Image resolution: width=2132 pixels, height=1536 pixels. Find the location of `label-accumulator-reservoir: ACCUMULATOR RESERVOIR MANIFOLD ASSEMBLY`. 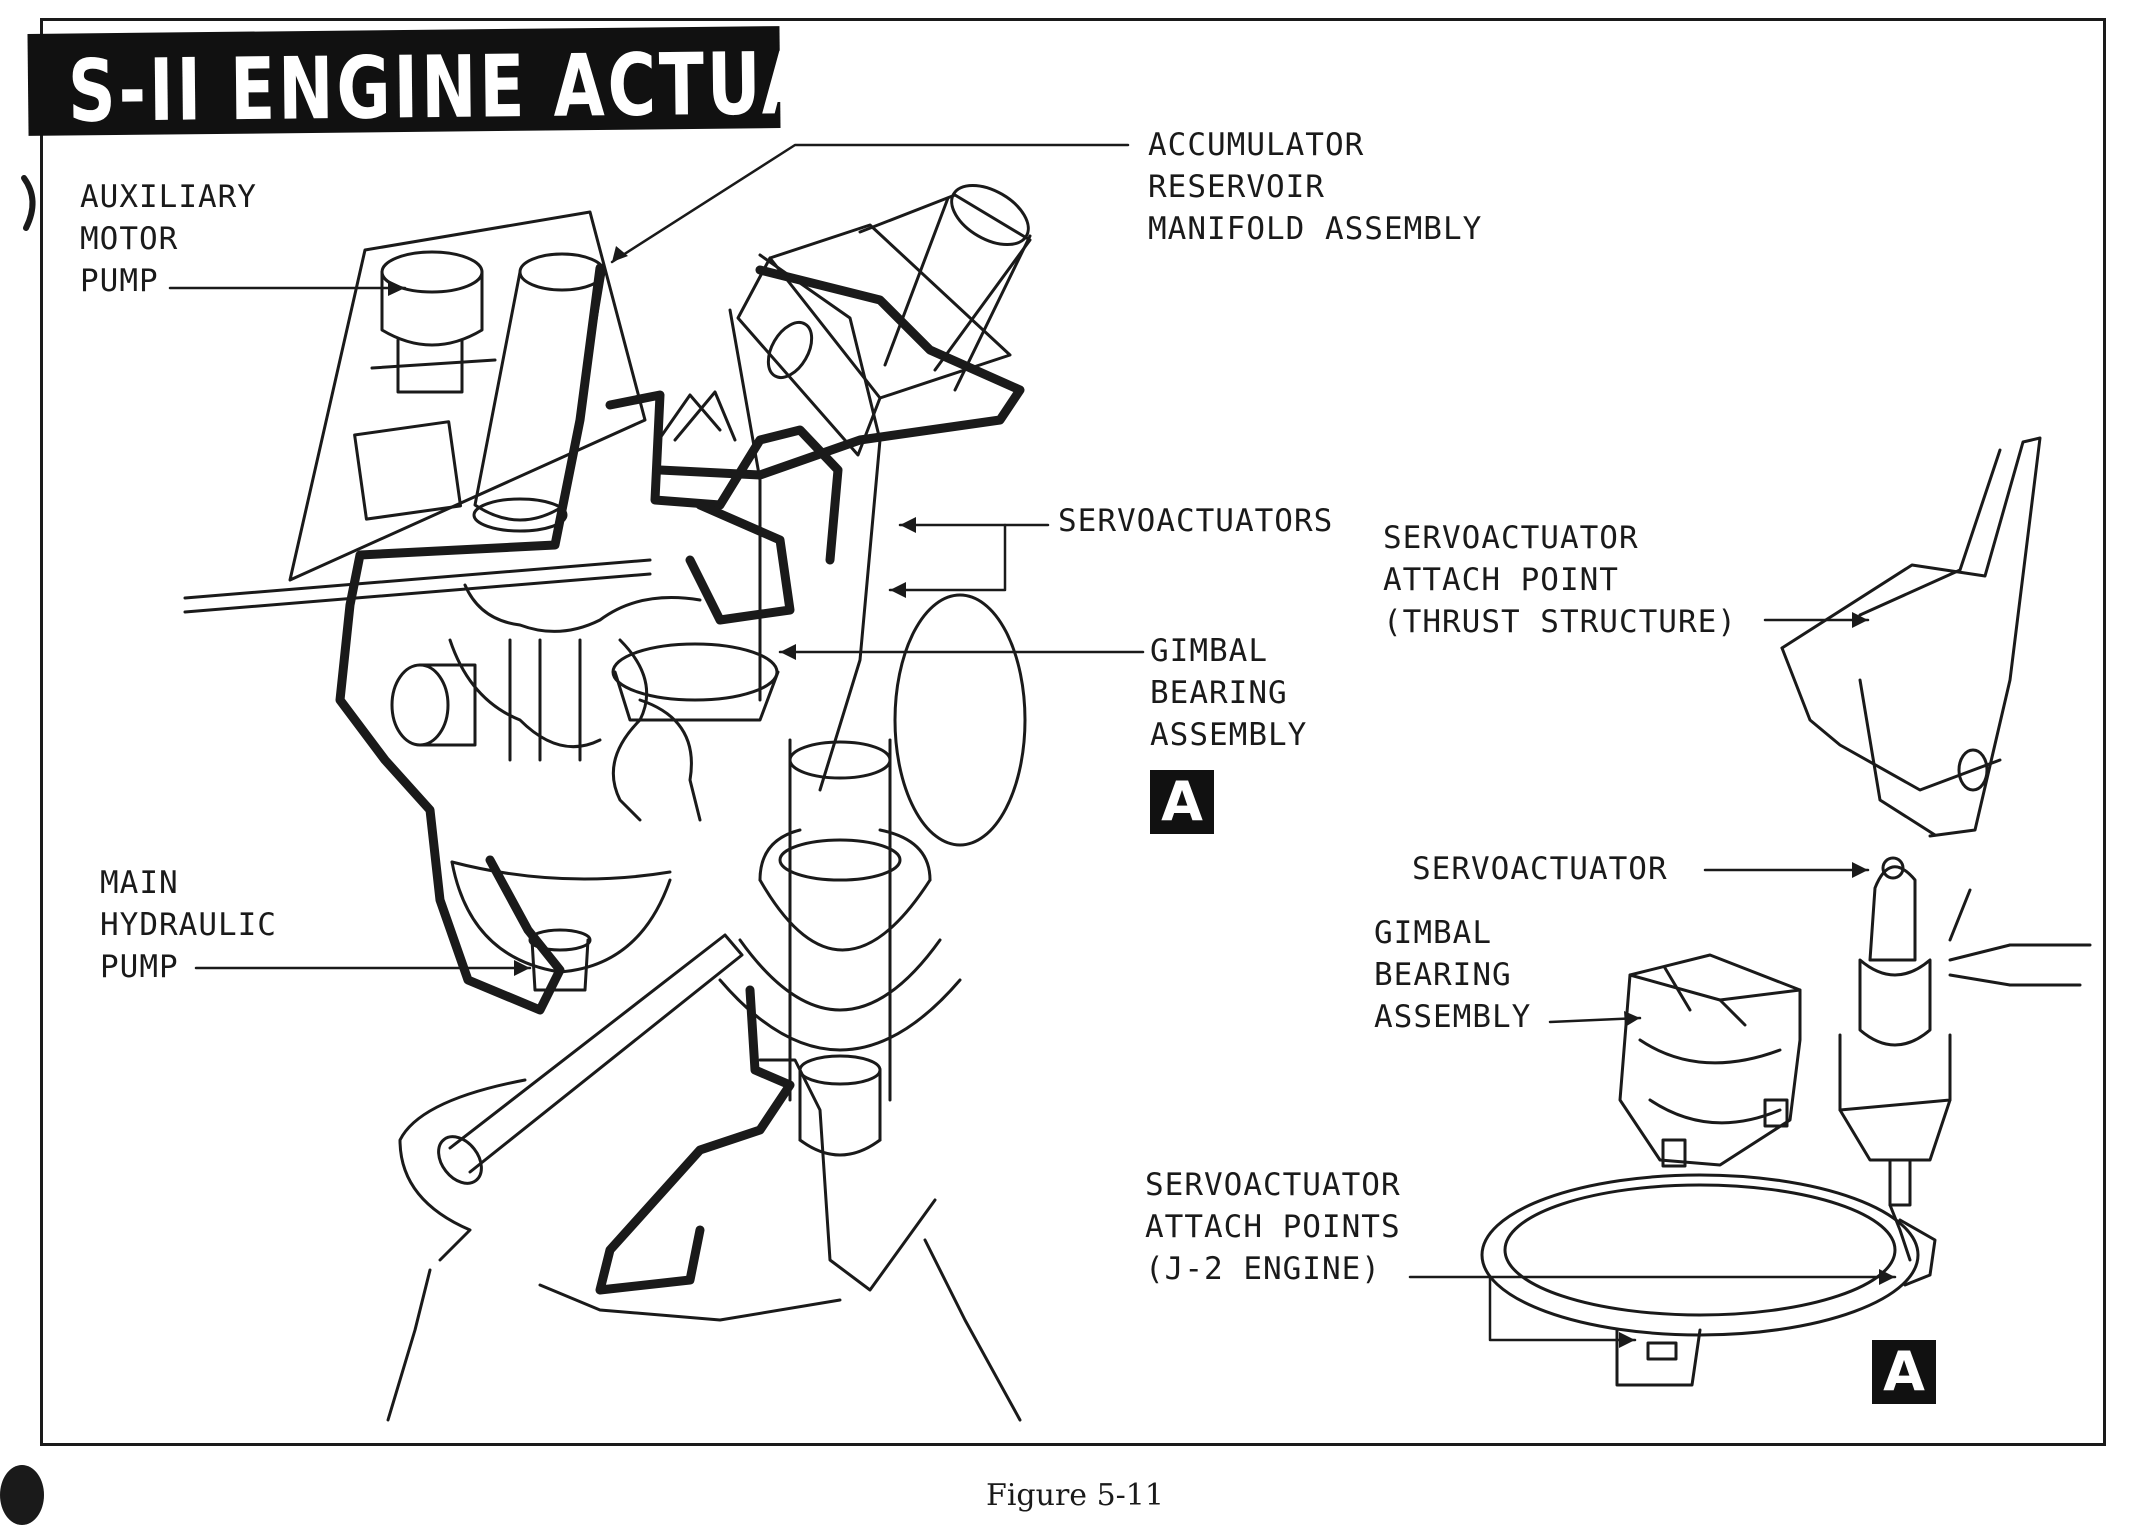

label-accumulator-reservoir: ACCUMULATOR RESERVOIR MANIFOLD ASSEMBLY is located at coordinates (1315, 187).